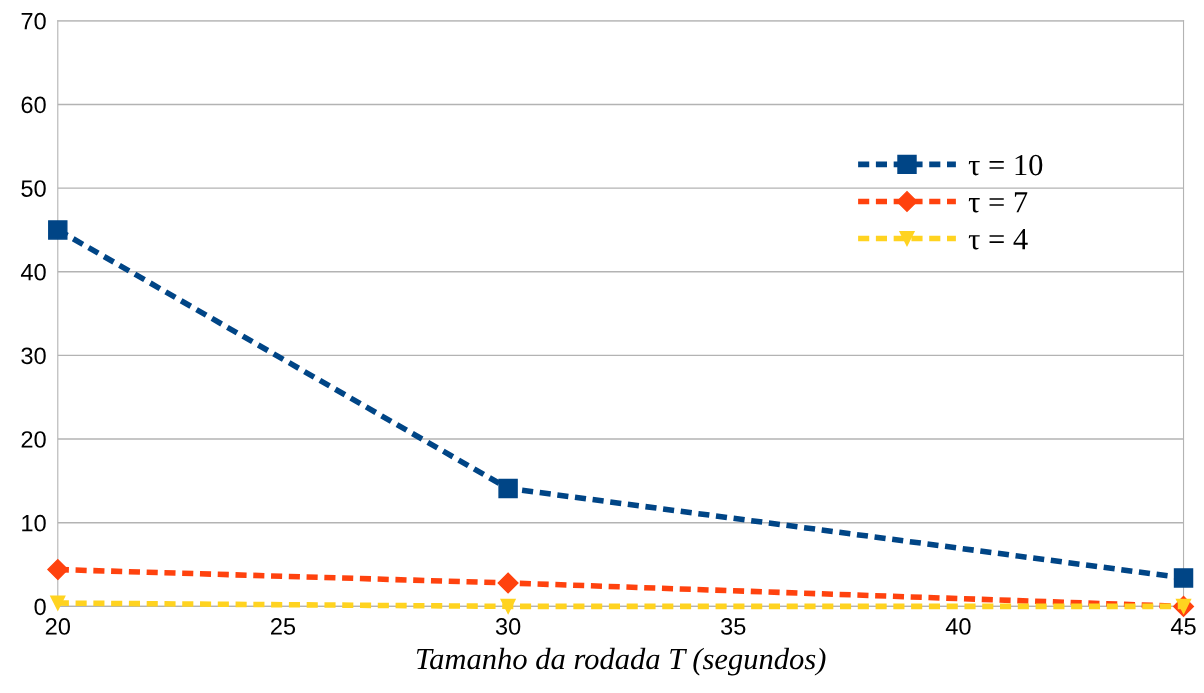 This screenshot has height=693, width=1204. Describe the element at coordinates (33, 21) in the screenshot. I see `y-tick-label: 70` at that location.